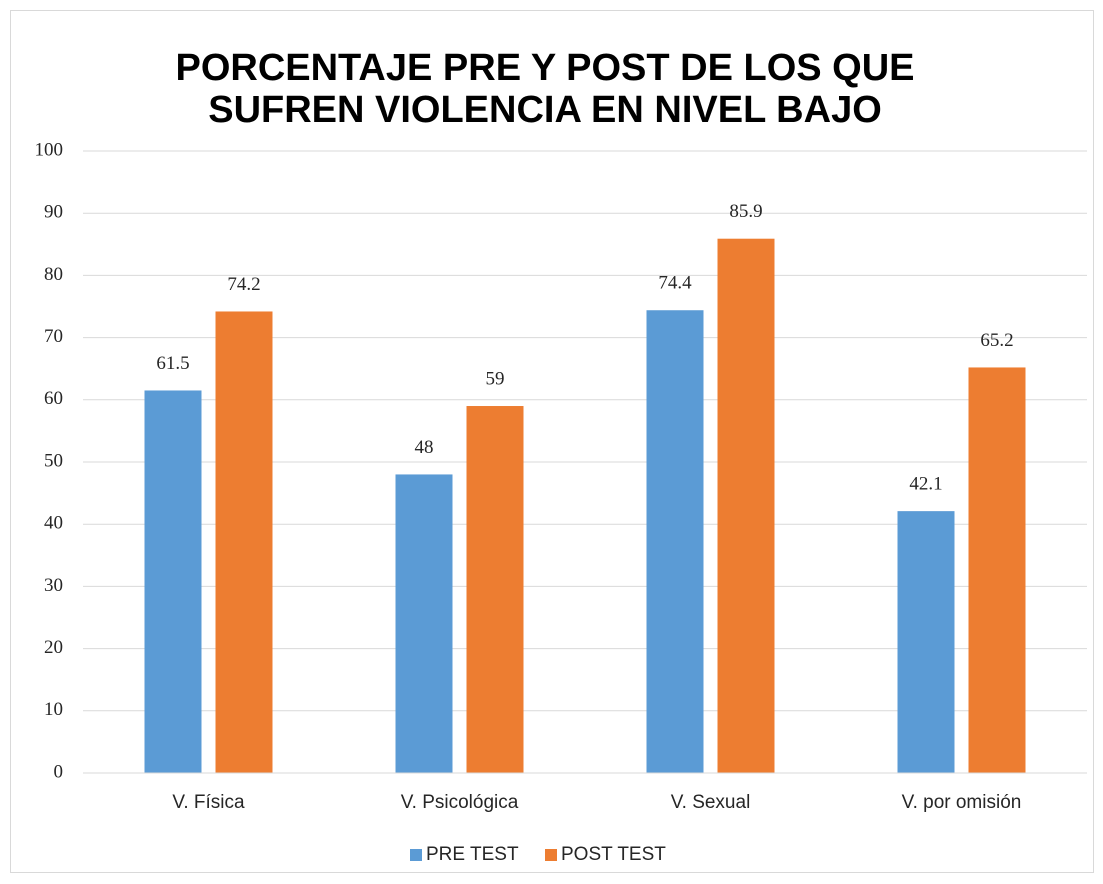 The width and height of the screenshot is (1103, 884). What do you see at coordinates (53, 585) in the screenshot?
I see `y-tick-label: 30` at bounding box center [53, 585].